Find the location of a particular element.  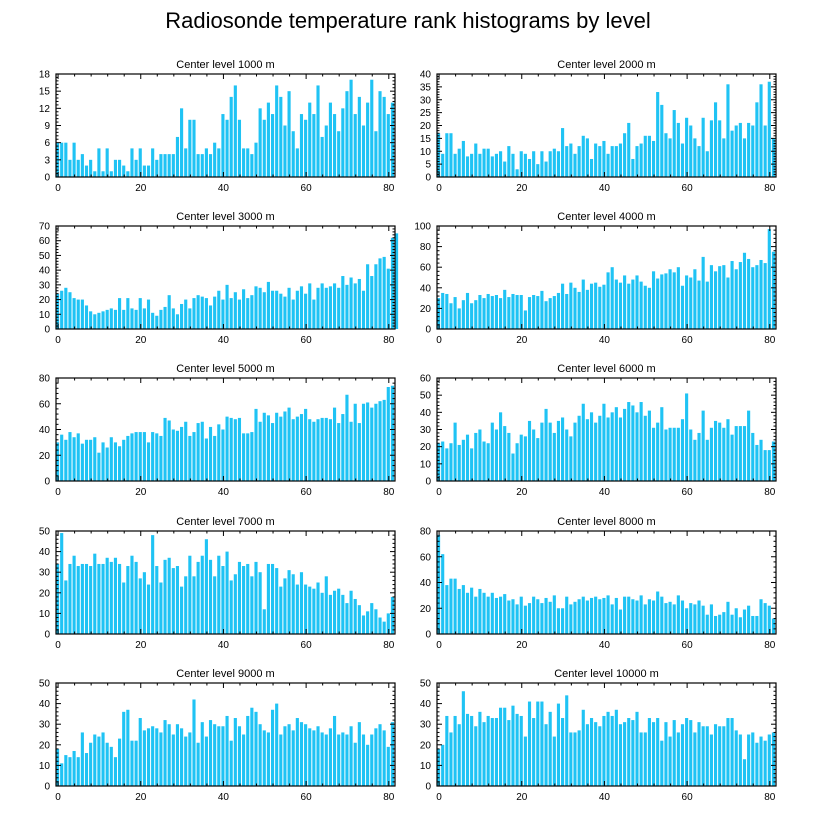

x-tick-label: 80 is located at coordinates (770, 340).